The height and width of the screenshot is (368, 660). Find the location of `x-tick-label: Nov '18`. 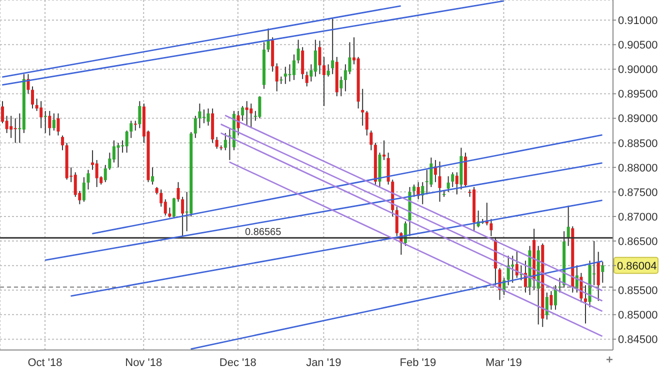

x-tick-label: Nov '18 is located at coordinates (143, 362).